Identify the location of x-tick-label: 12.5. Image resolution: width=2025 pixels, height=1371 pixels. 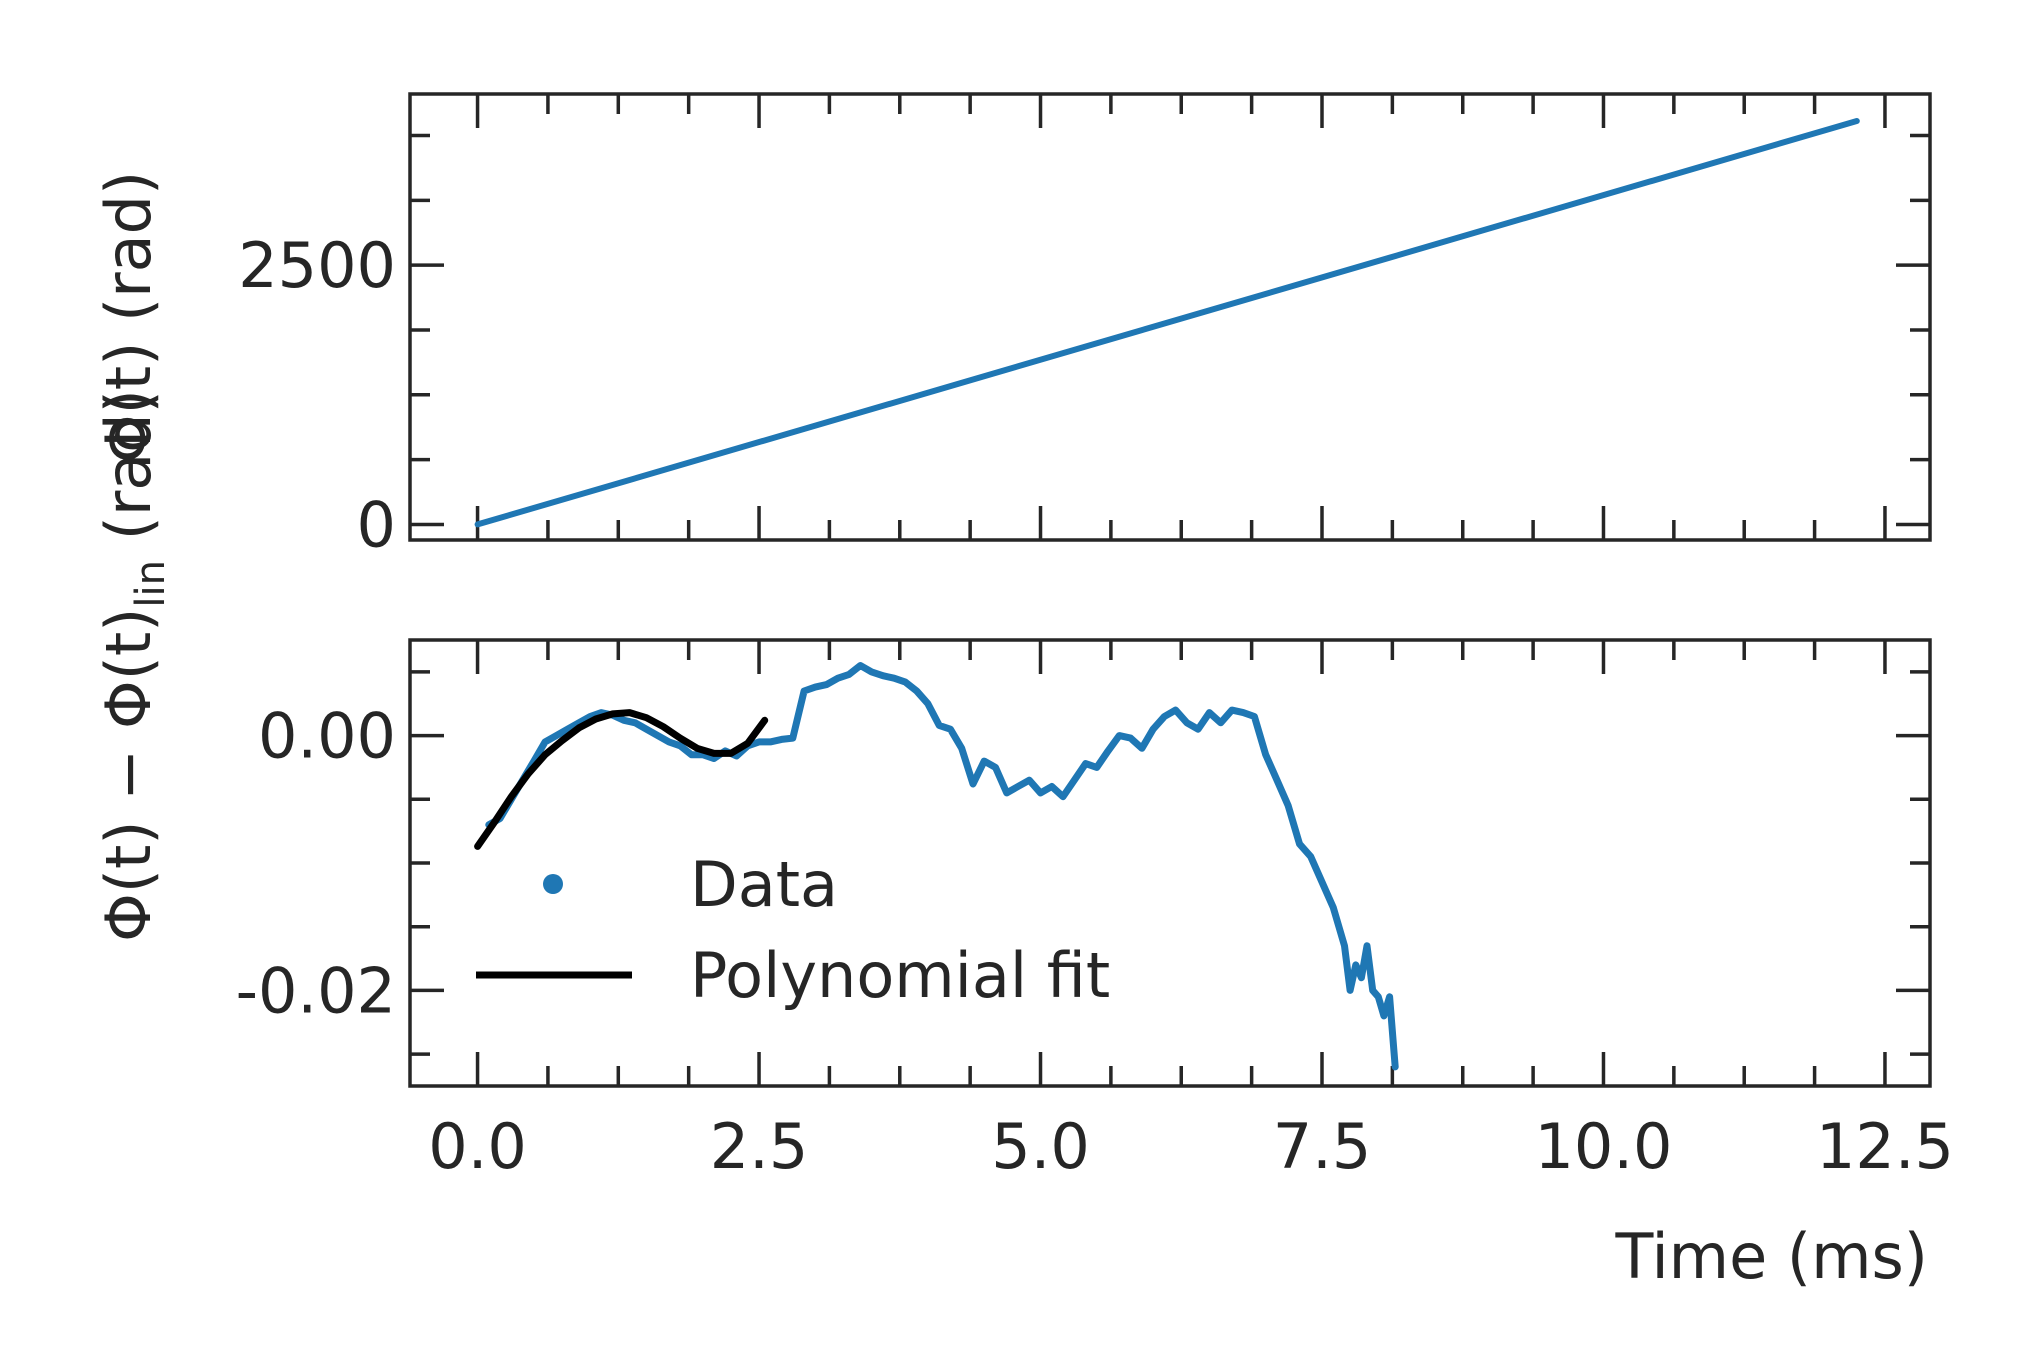
(1885, 1146).